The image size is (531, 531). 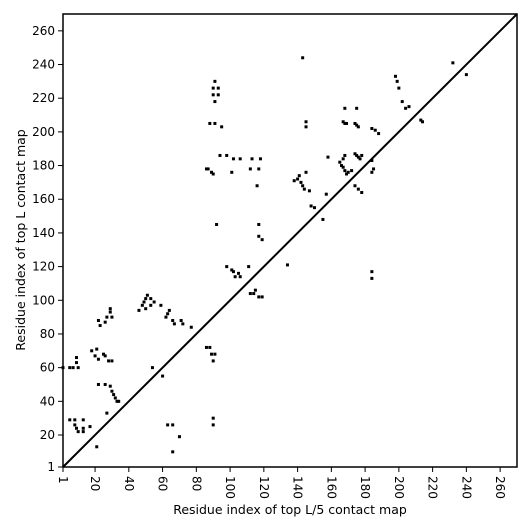 What do you see at coordinates (163, 483) in the screenshot?
I see `x-tick-label: 60` at bounding box center [163, 483].